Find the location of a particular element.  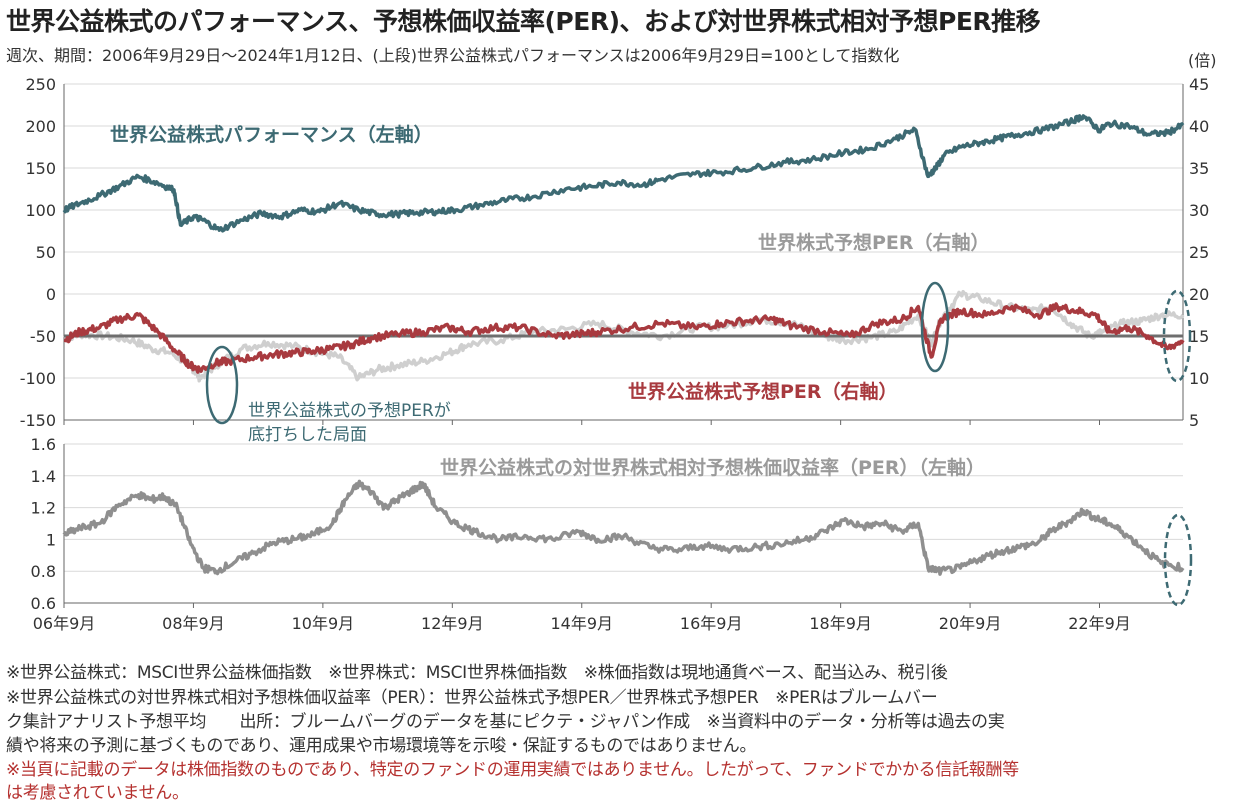

x-tick-label: 20年9月 is located at coordinates (970, 623).